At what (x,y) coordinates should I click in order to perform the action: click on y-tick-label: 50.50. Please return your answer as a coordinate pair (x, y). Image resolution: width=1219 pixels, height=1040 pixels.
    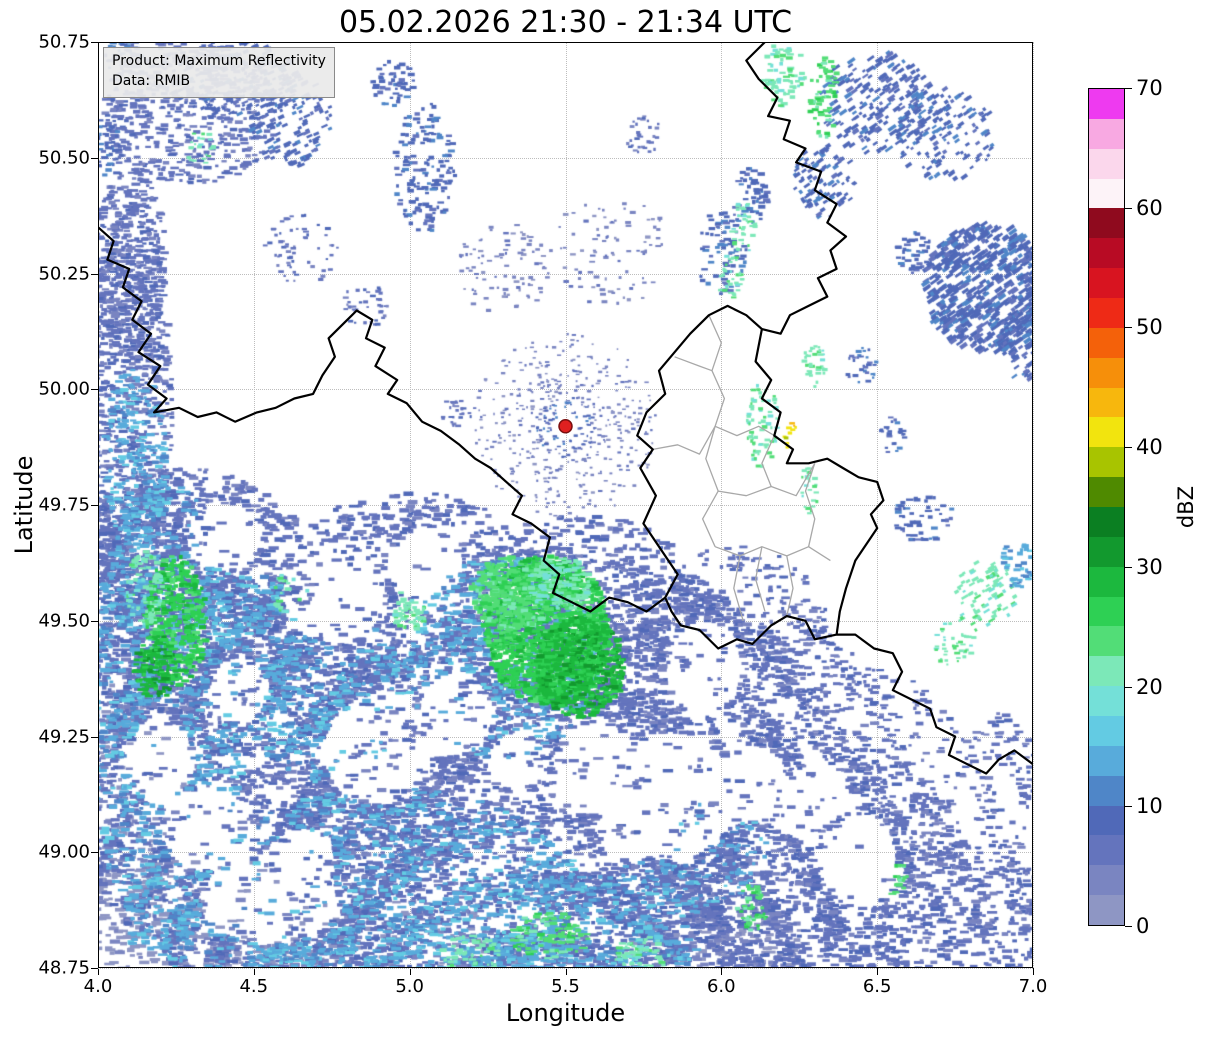
    Looking at the image, I should click on (64, 158).